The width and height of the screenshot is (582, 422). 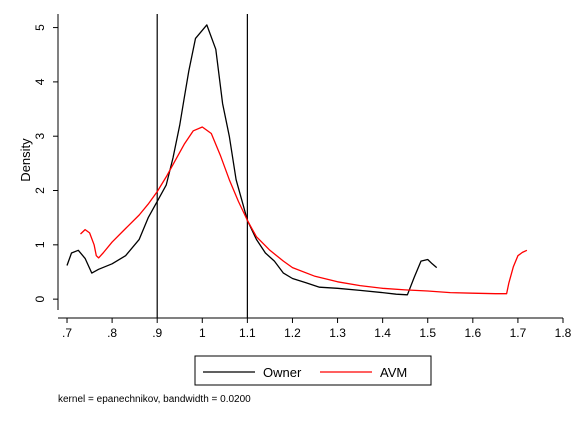 I want to click on legend-label-avm: AVM, so click(x=393, y=372).